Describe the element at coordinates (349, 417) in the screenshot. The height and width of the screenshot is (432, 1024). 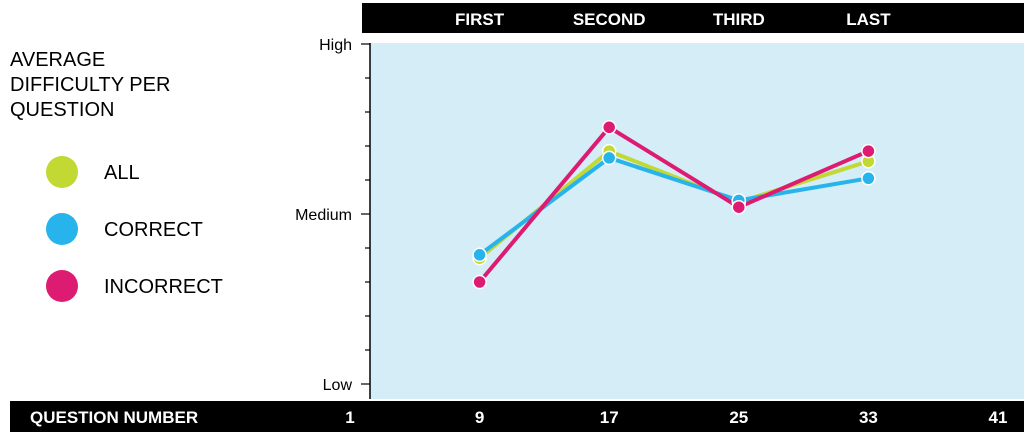
I see `x-tick-label: 1` at that location.